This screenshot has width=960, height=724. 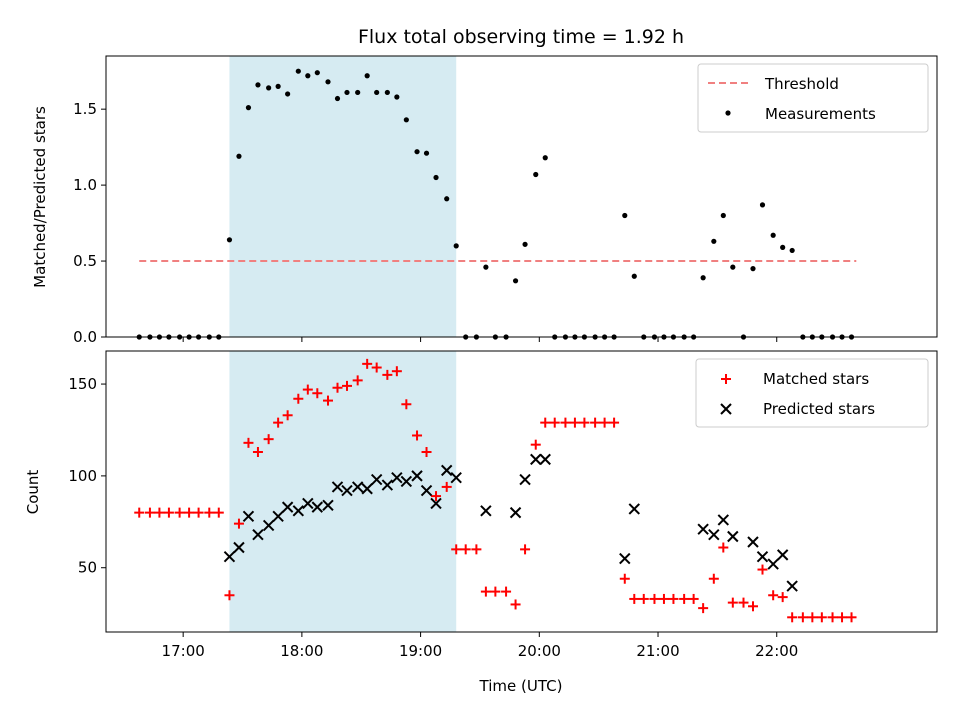 I want to click on bottom-x-tick-label: 22:00, so click(x=776, y=651).